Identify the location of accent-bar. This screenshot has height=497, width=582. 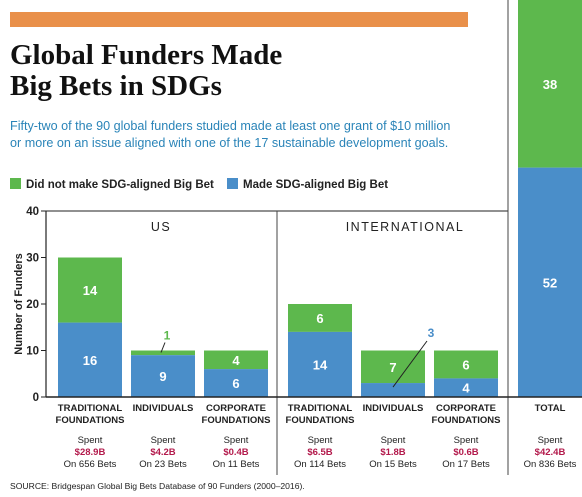
(239, 19).